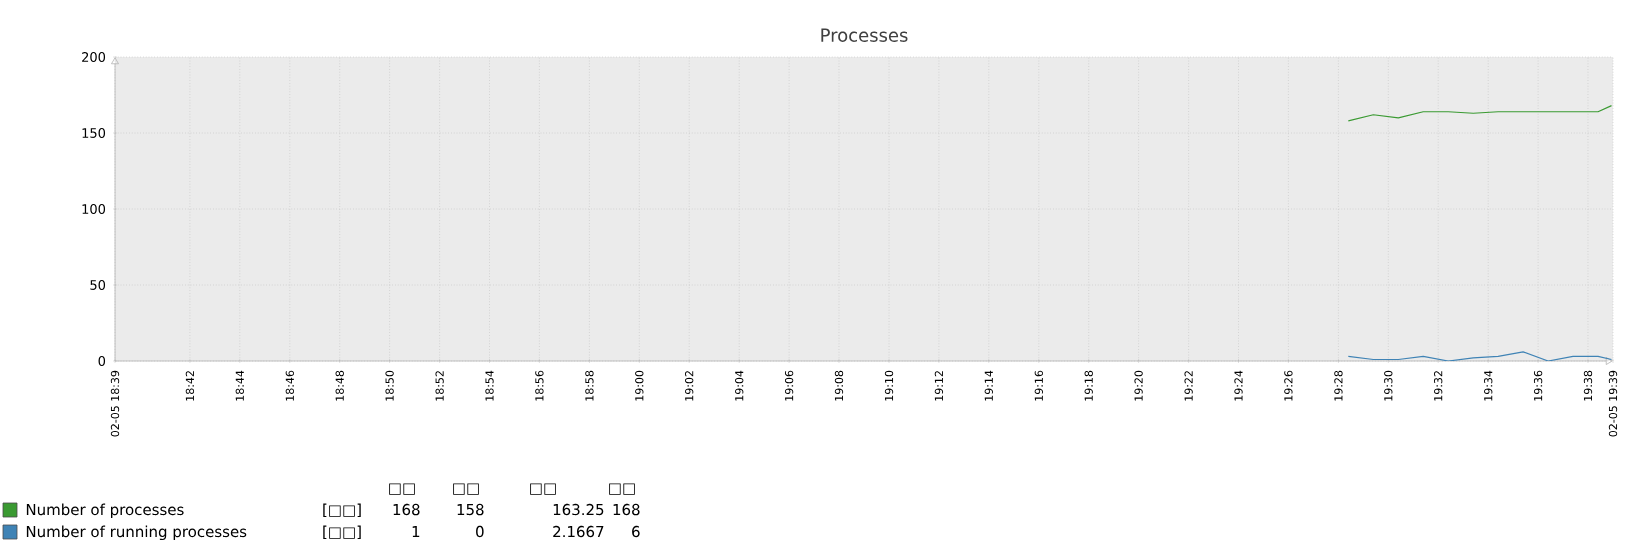 The image size is (1643, 558). I want to click on chart-title: Processes, so click(864, 35).